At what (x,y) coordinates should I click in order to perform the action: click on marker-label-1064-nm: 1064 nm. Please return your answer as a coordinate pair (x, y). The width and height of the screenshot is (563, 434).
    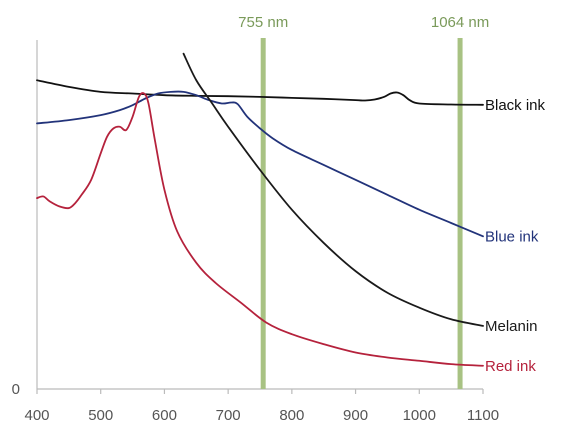
    Looking at the image, I should click on (460, 22).